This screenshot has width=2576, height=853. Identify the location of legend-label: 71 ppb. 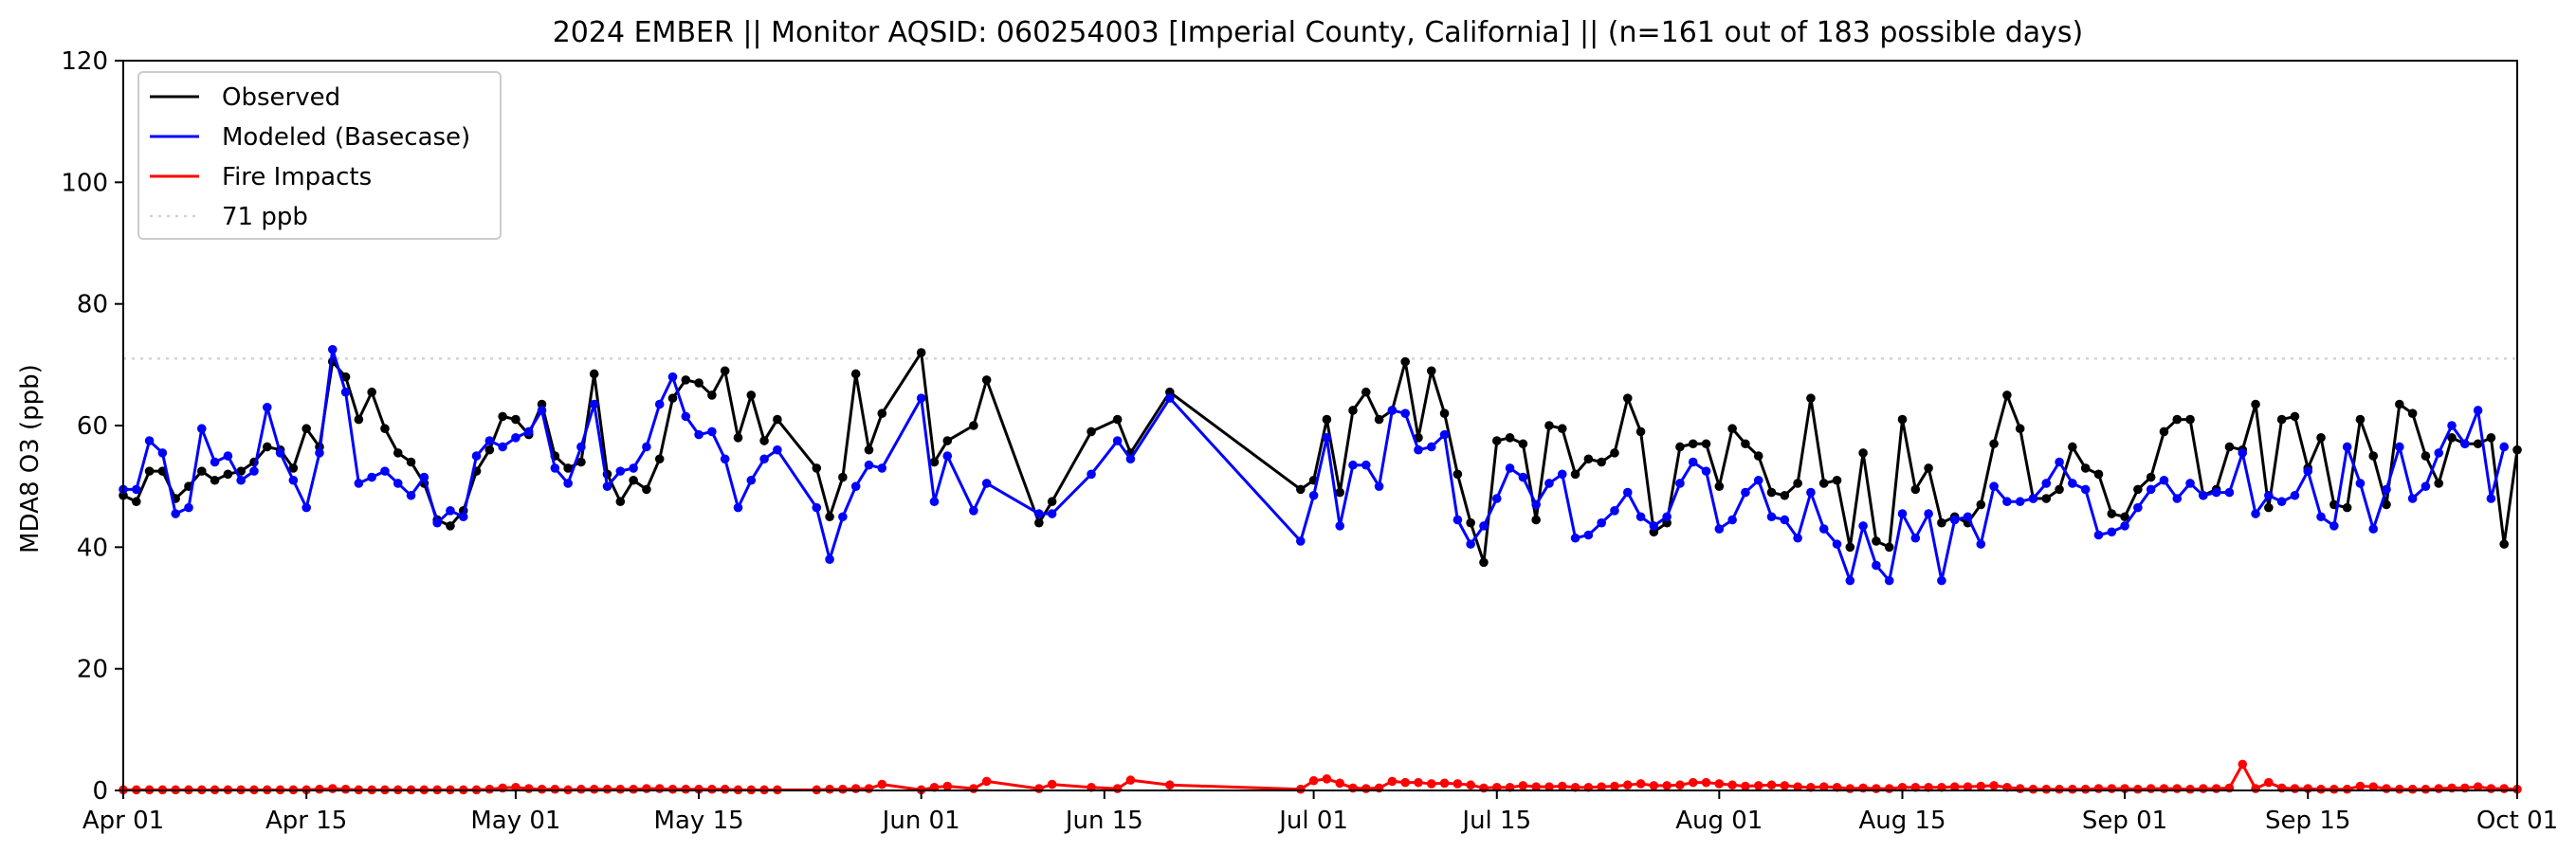
(265, 217).